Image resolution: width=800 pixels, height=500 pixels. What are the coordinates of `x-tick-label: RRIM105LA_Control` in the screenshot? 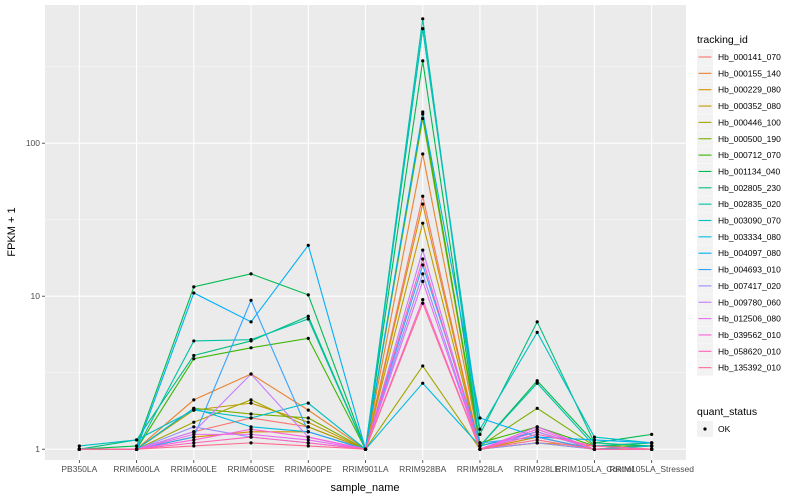 It's located at (594, 469).